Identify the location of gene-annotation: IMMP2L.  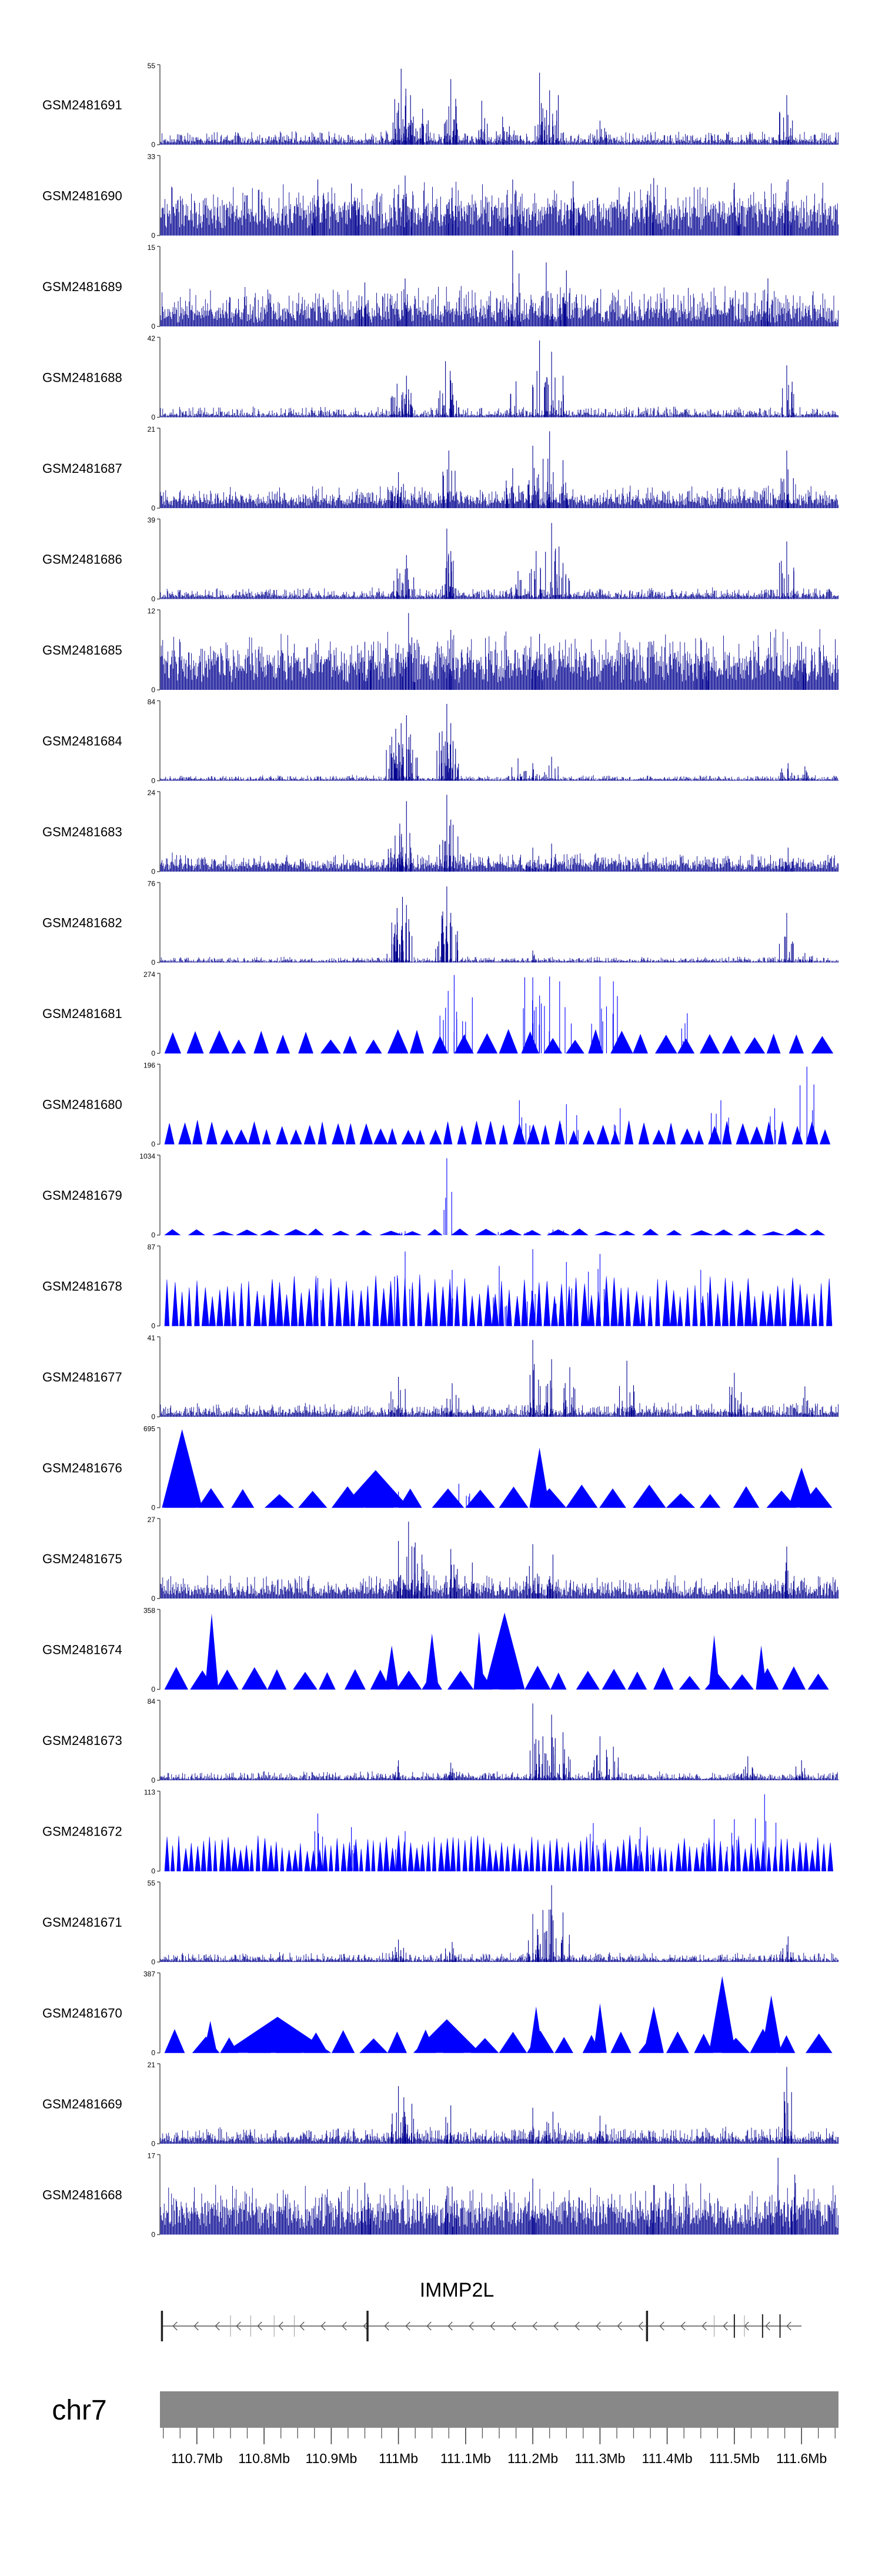
(481, 2310).